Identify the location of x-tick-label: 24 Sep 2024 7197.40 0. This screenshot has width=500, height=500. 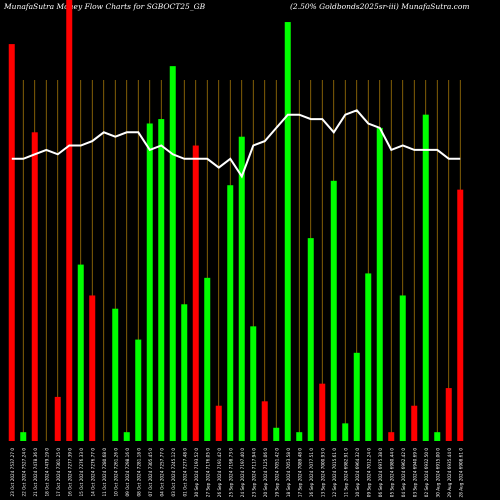
(242, 473).